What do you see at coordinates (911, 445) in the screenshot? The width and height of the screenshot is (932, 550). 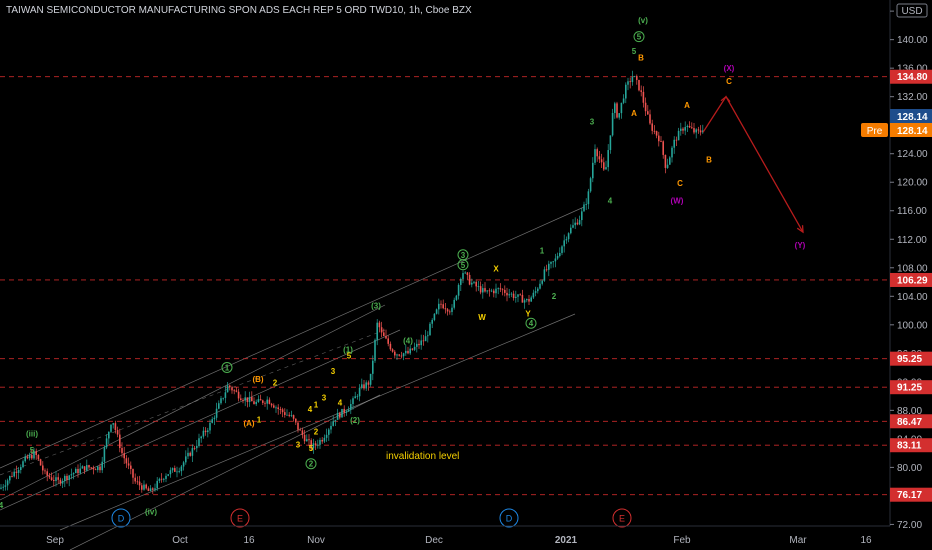 I see `level-tag` at bounding box center [911, 445].